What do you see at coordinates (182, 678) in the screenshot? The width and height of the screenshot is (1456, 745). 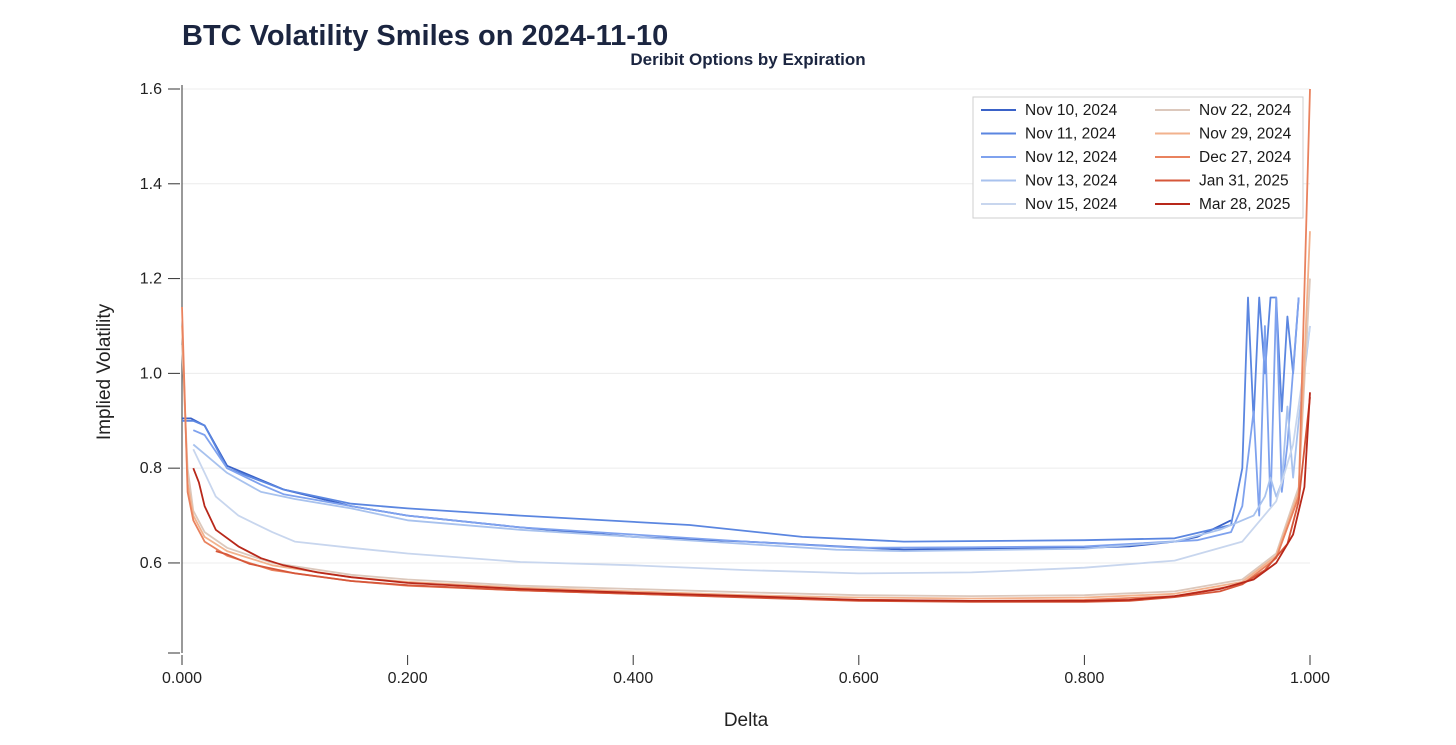 I see `x-tick-label: 0.000` at bounding box center [182, 678].